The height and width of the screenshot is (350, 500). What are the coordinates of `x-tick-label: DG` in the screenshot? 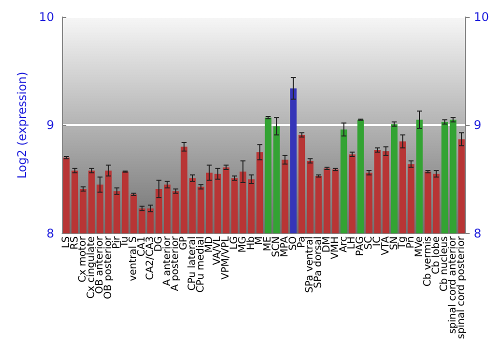 It's located at (158, 244).